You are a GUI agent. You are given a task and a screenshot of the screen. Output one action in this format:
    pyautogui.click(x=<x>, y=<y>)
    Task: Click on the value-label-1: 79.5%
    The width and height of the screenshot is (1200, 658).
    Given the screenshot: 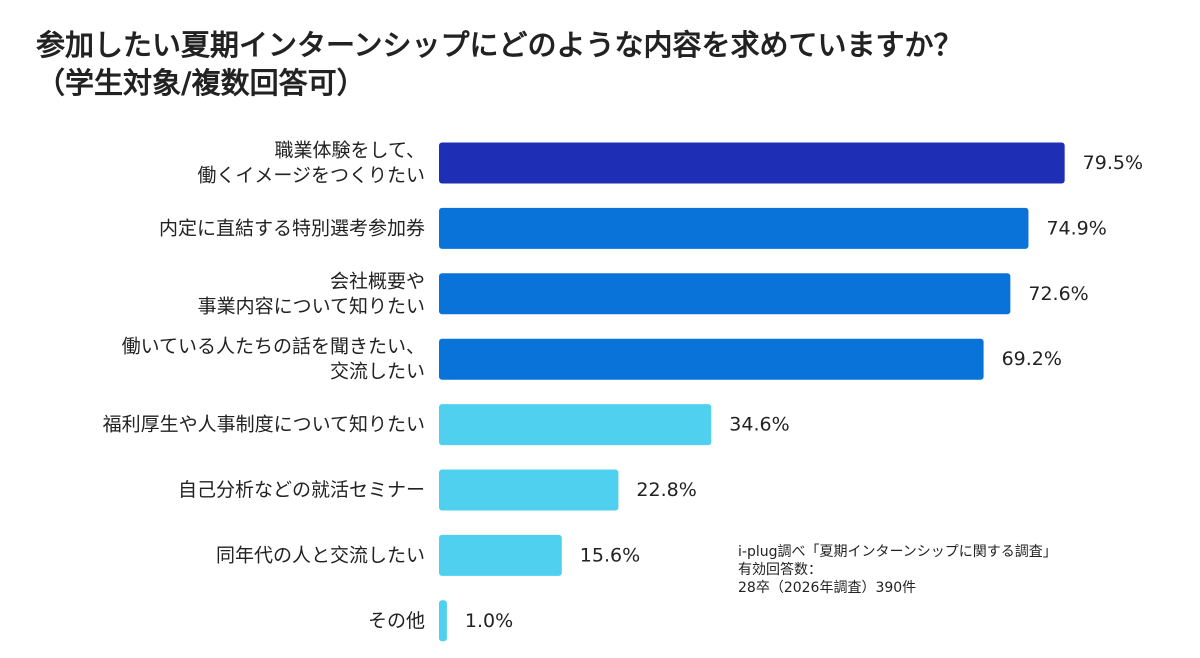 What is the action you would take?
    pyautogui.click(x=1113, y=163)
    